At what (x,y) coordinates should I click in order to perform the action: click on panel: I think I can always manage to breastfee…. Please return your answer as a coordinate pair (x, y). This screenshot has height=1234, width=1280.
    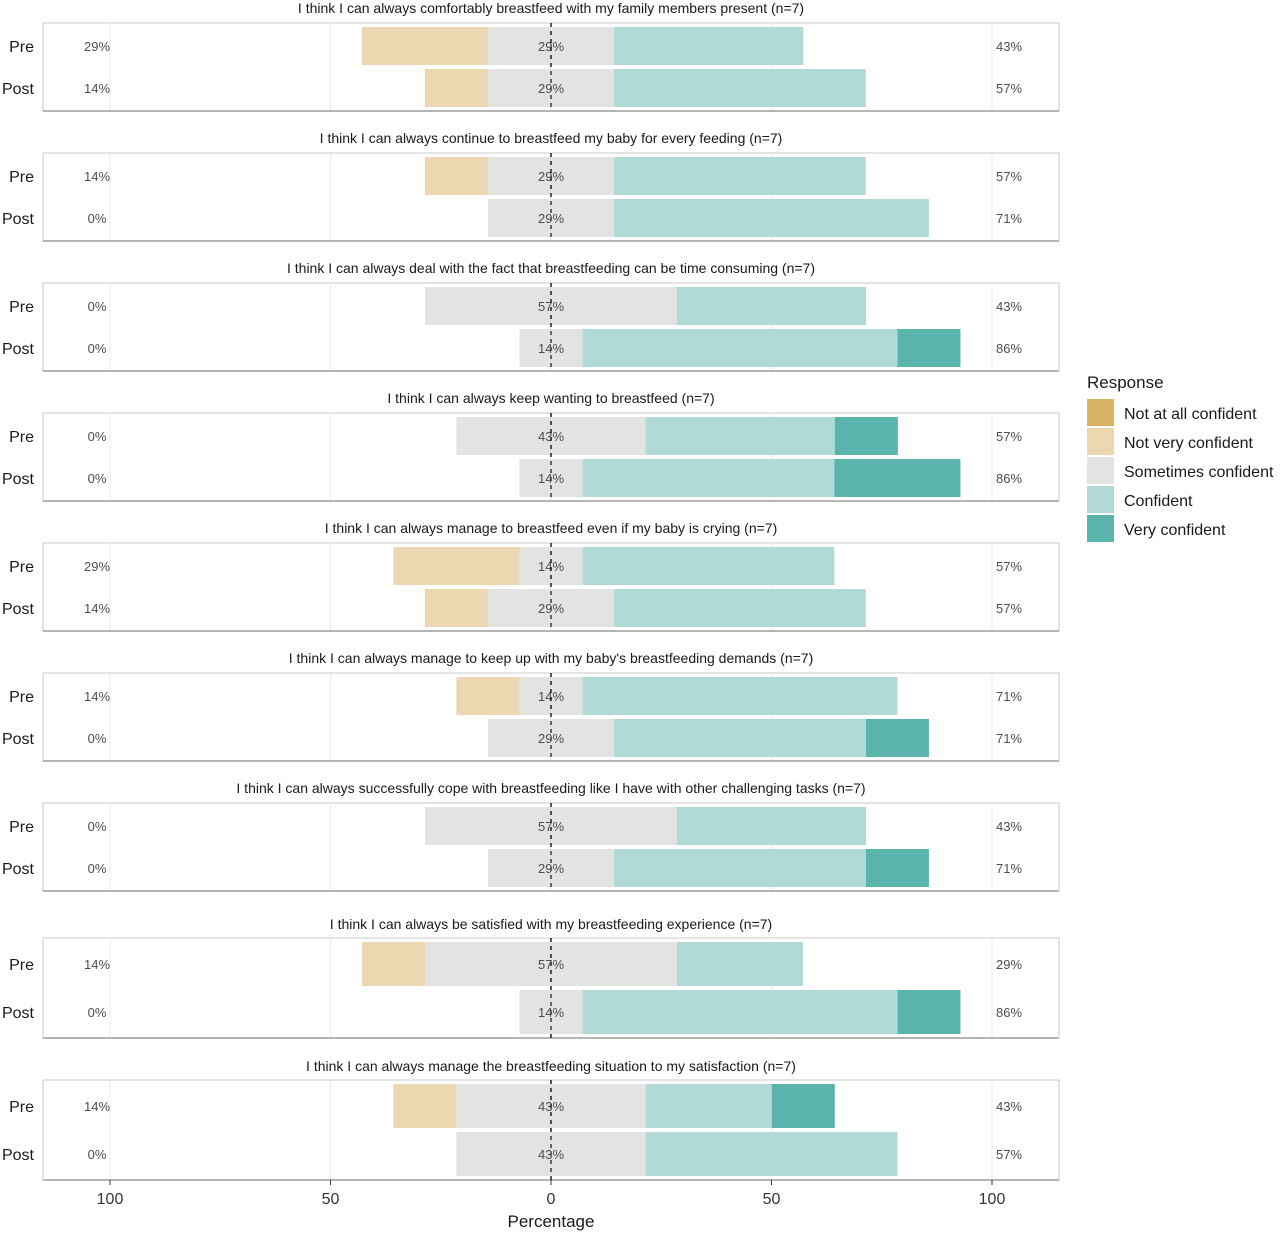
    Looking at the image, I should click on (531, 576).